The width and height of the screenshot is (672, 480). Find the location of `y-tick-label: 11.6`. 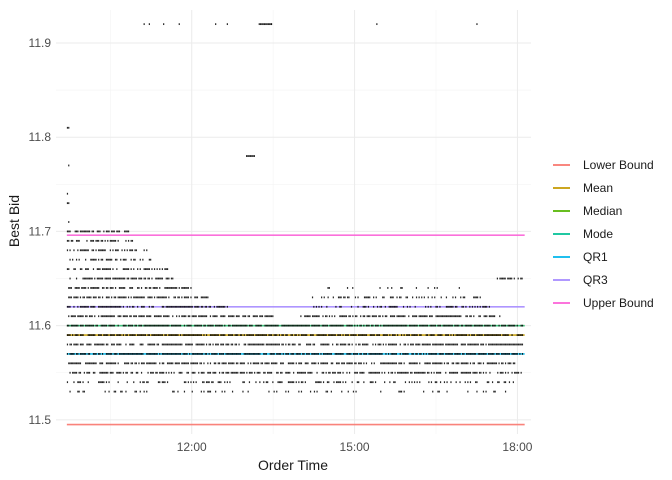

y-tick-label: 11.6 is located at coordinates (40, 326).